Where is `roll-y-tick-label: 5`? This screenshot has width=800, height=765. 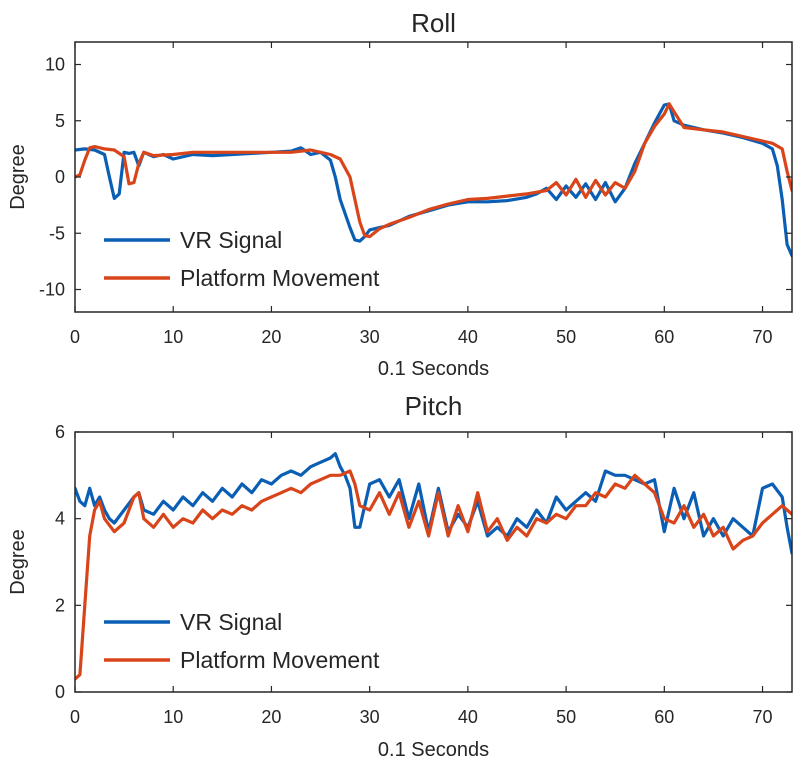 roll-y-tick-label: 5 is located at coordinates (60, 121).